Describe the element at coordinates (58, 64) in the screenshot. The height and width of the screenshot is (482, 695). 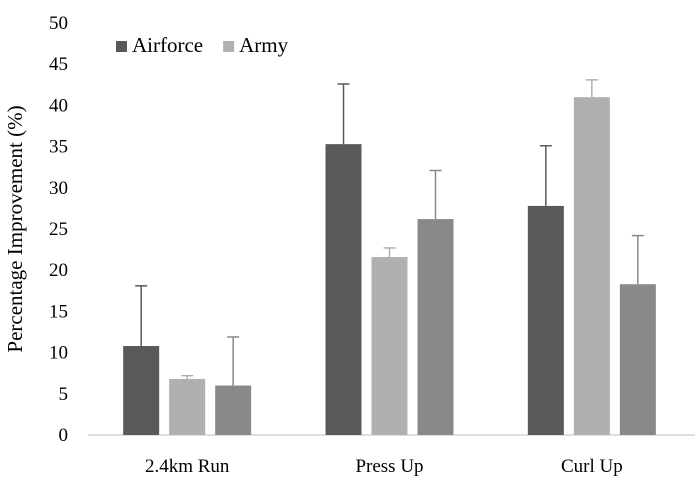
I see `y-tick-label: 45` at that location.